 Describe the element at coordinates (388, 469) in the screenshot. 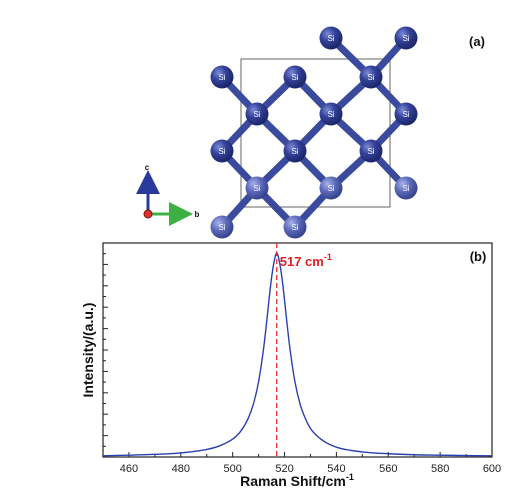

I see `x-tick-label: 560` at that location.